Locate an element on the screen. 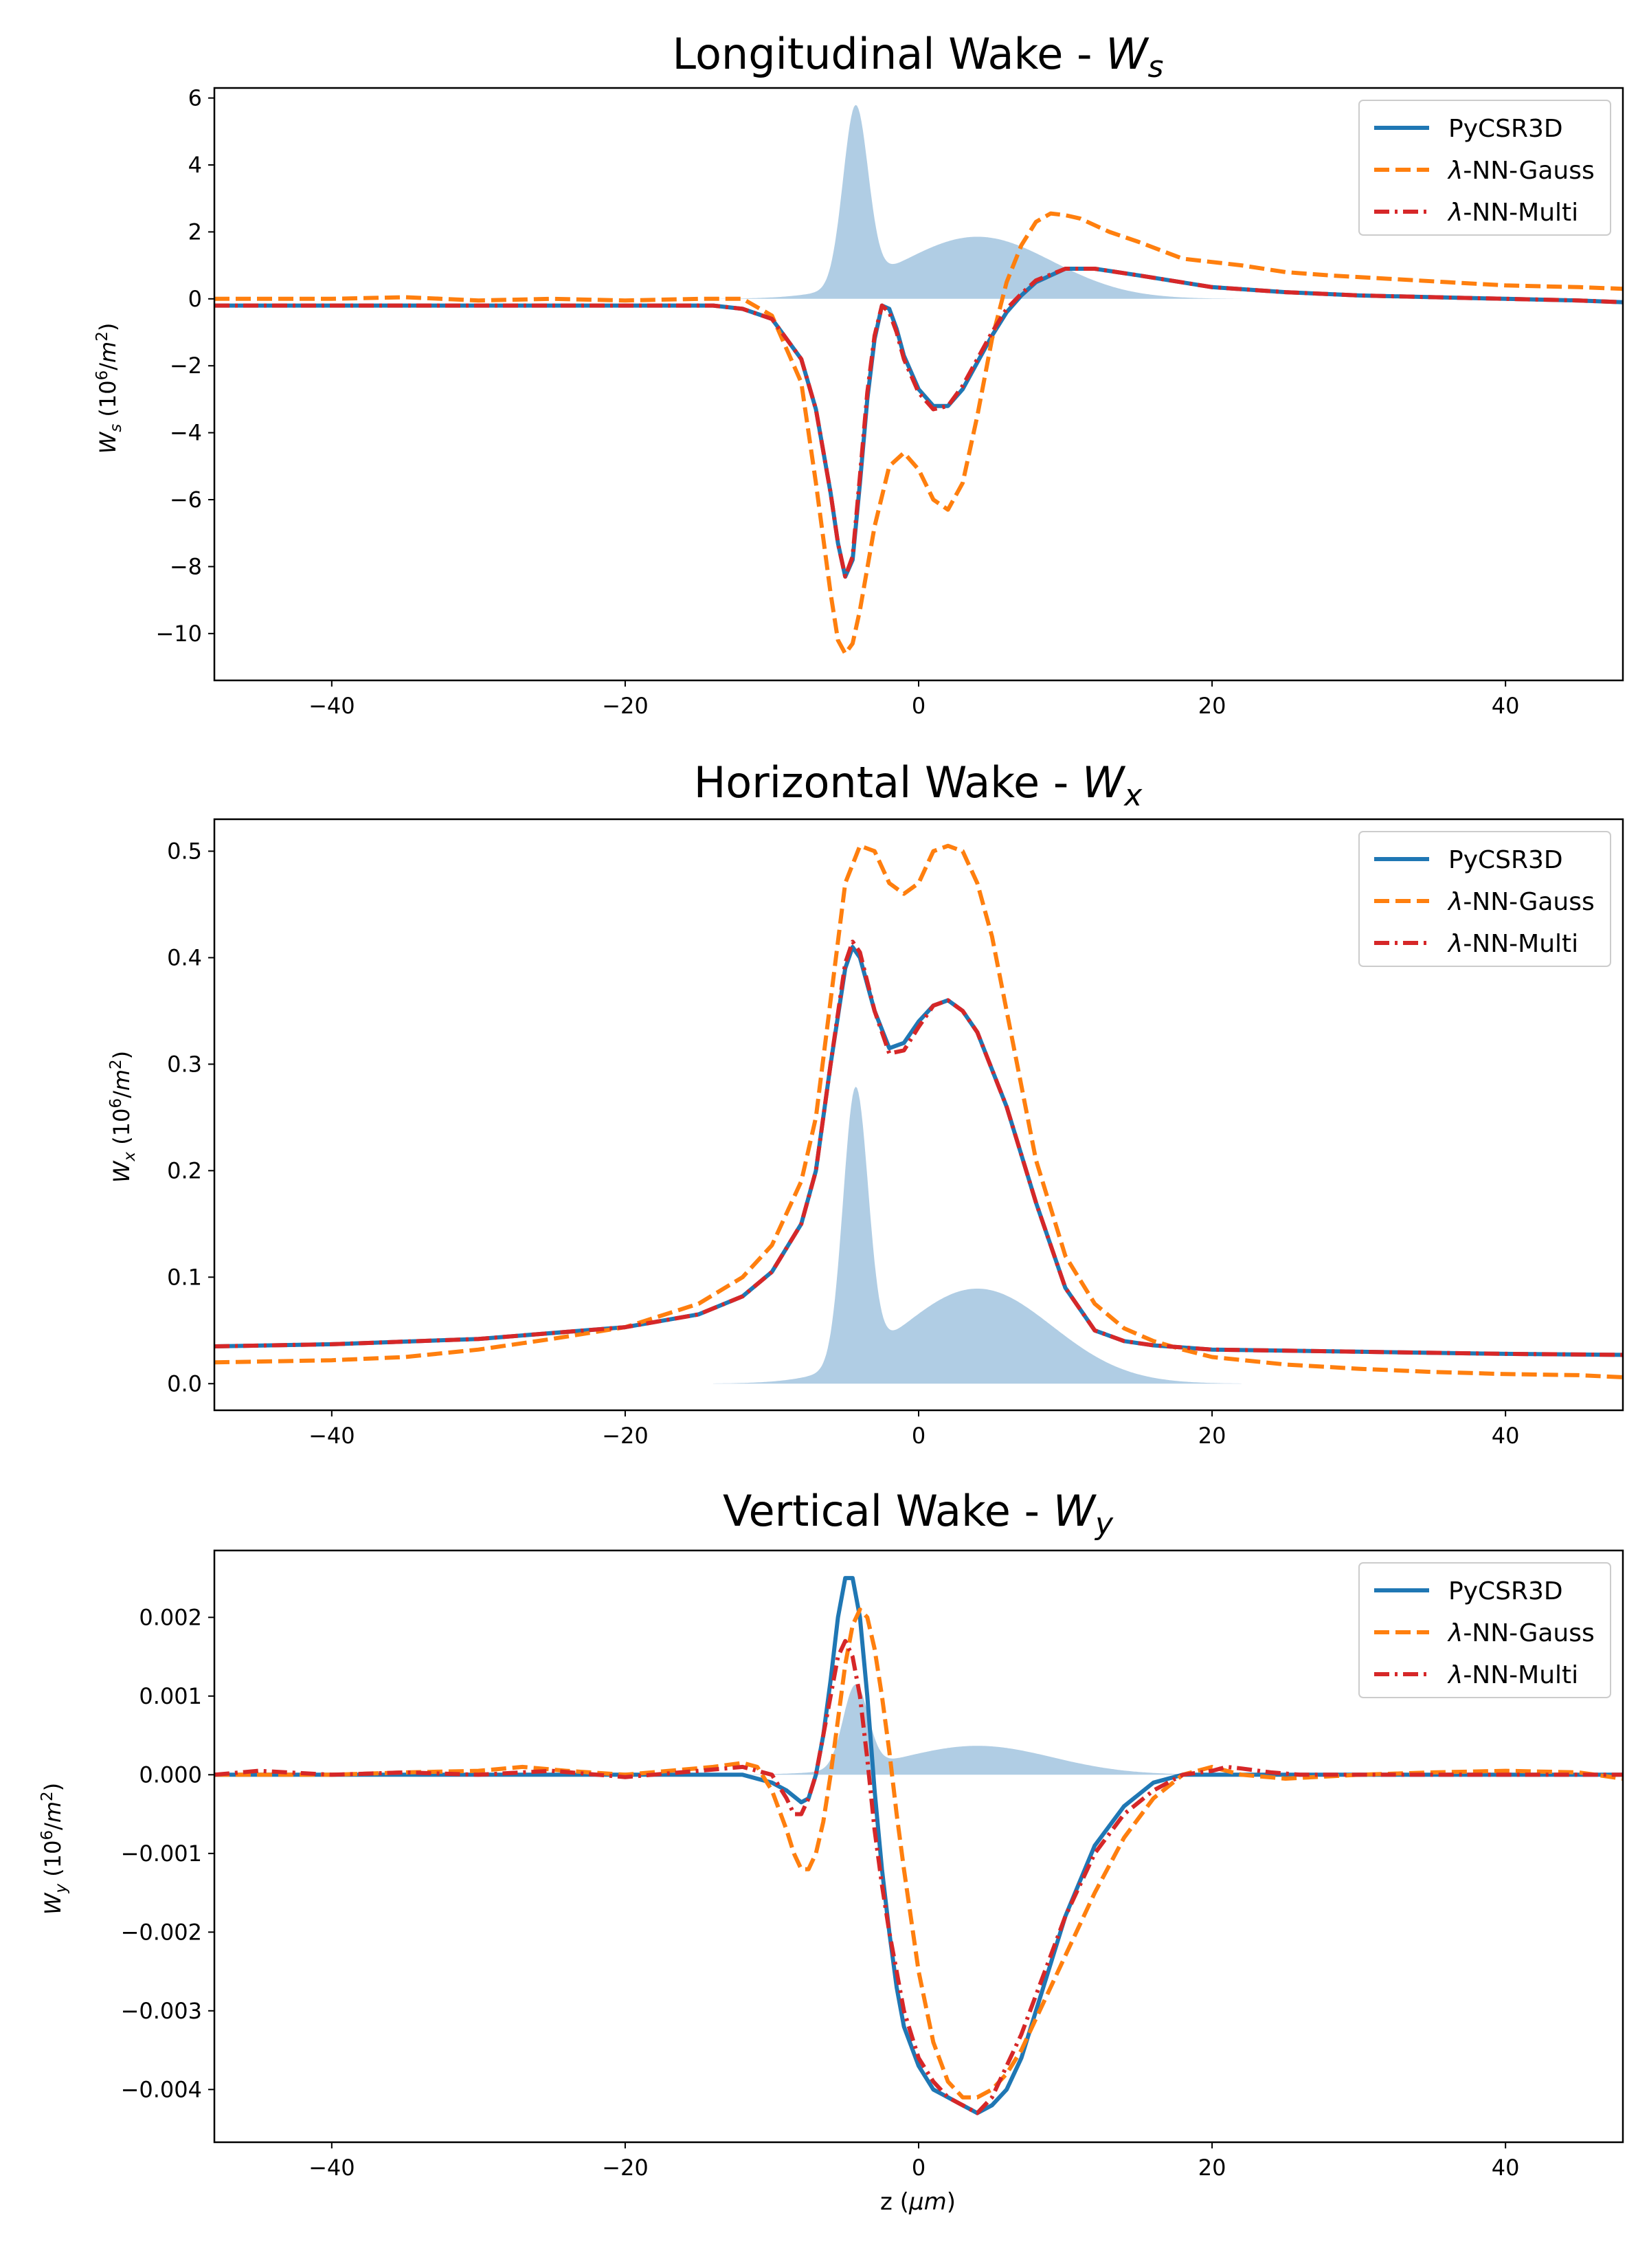 This screenshot has height=2268, width=1649. y-tick-label: 2 is located at coordinates (195, 232).